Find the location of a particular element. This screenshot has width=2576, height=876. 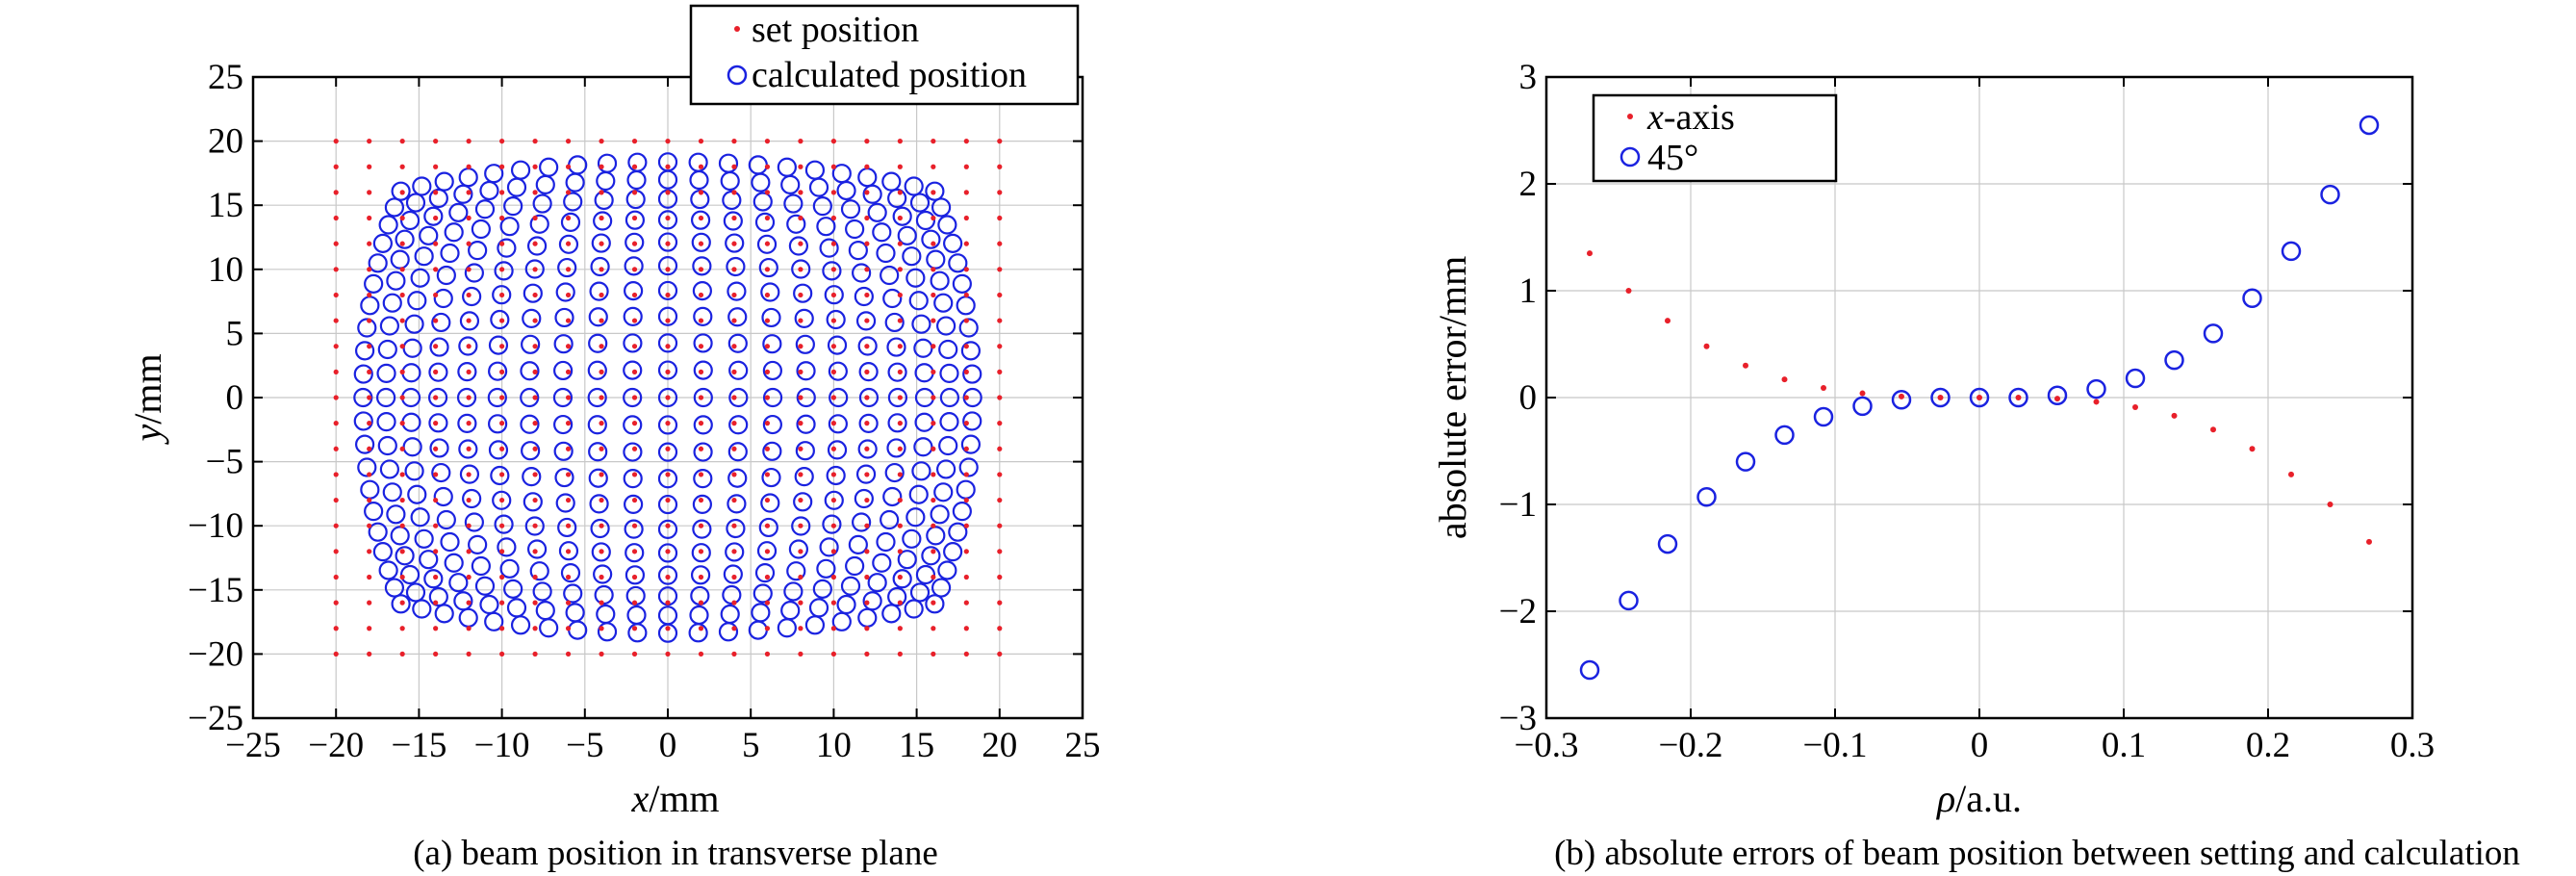

chart-b-x-tick-label: −0.3 is located at coordinates (1546, 745).